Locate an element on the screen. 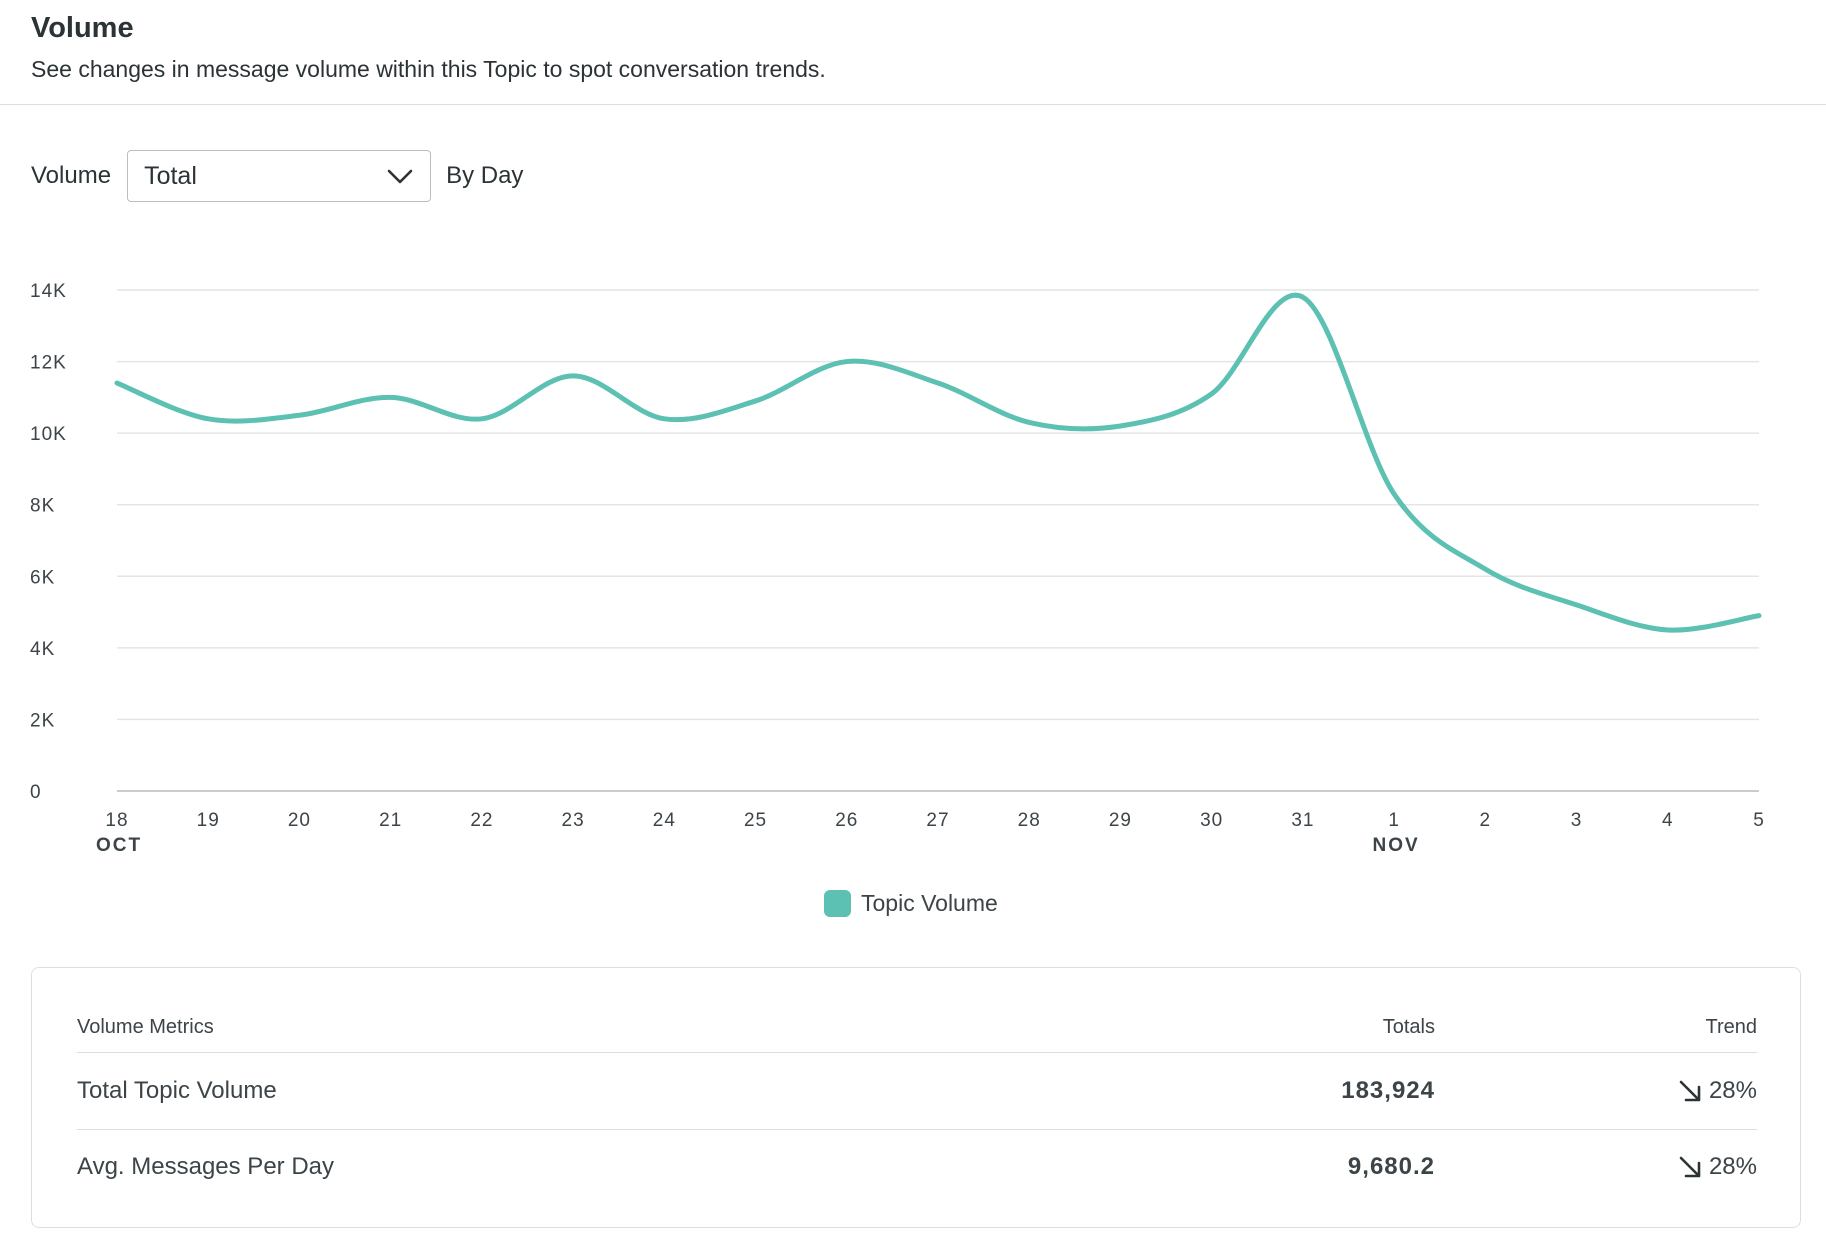 The width and height of the screenshot is (1826, 1258). metrics-header-row: Volume Metrics Totals Trend is located at coordinates (917, 1032).